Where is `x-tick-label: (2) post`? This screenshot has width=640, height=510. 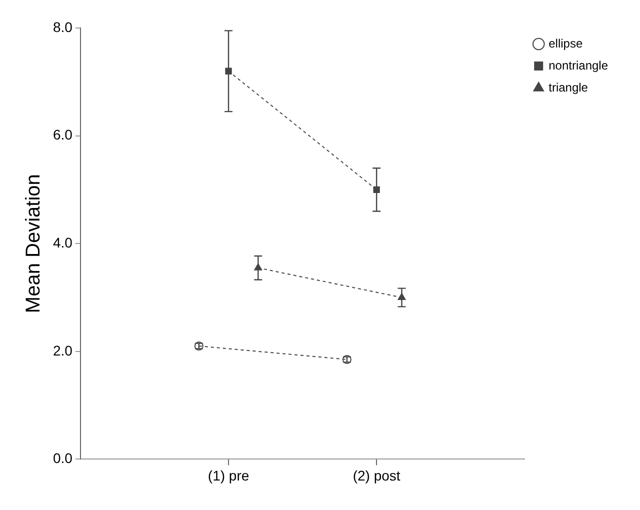 x-tick-label: (2) post is located at coordinates (376, 475).